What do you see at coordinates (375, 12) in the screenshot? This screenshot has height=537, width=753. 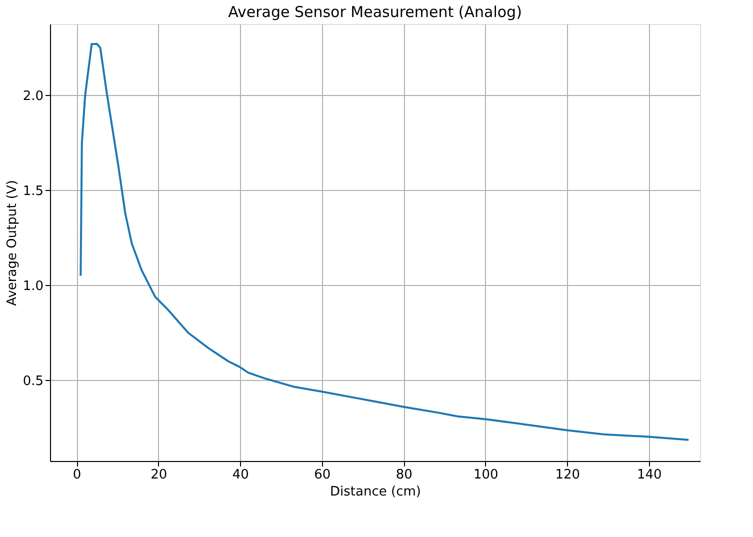 I see `chart-title: Average Sensor Measurement (Analog)` at bounding box center [375, 12].